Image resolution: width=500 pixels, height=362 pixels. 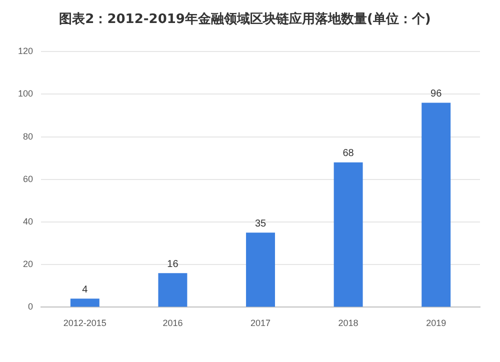 I want to click on y-tick-label: 80, so click(x=28, y=136).